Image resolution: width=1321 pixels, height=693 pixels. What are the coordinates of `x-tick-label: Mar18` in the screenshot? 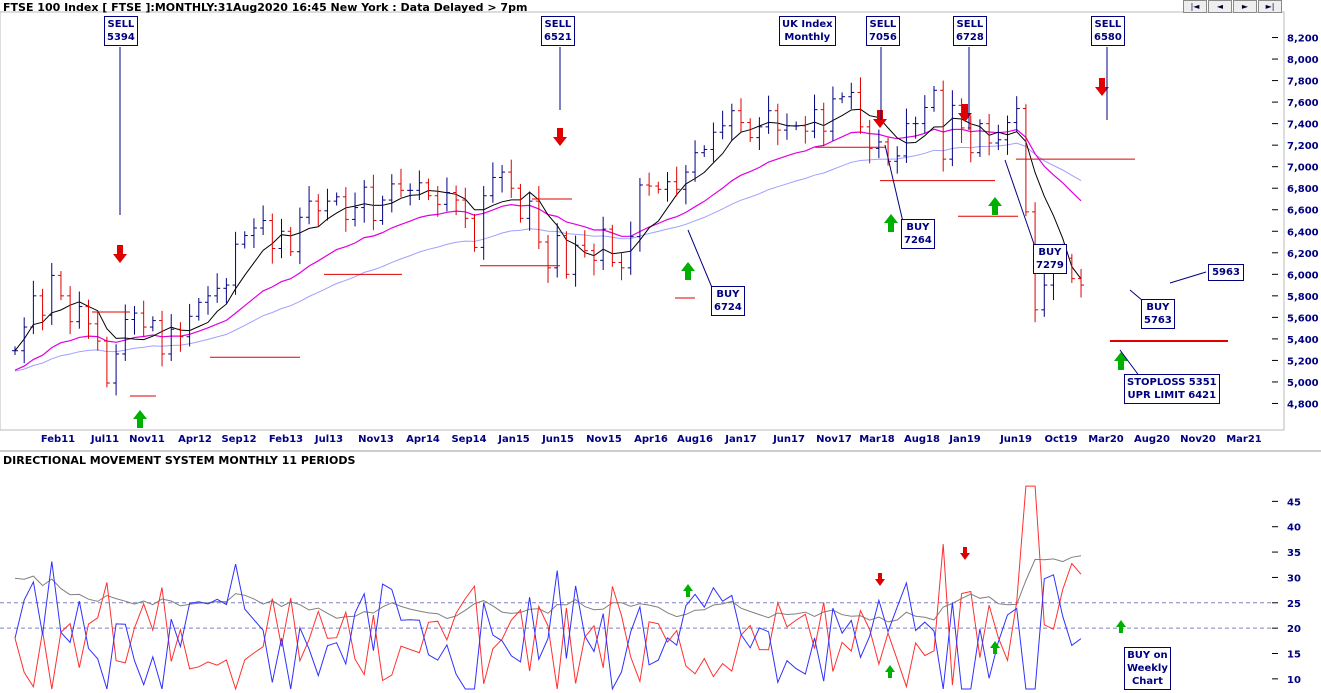 It's located at (877, 439).